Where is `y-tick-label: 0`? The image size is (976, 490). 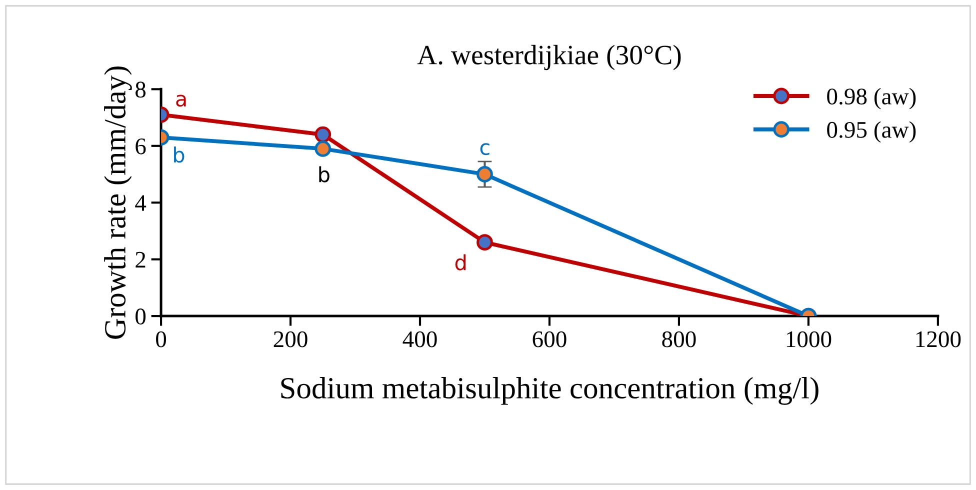
y-tick-label: 0 is located at coordinates (141, 316).